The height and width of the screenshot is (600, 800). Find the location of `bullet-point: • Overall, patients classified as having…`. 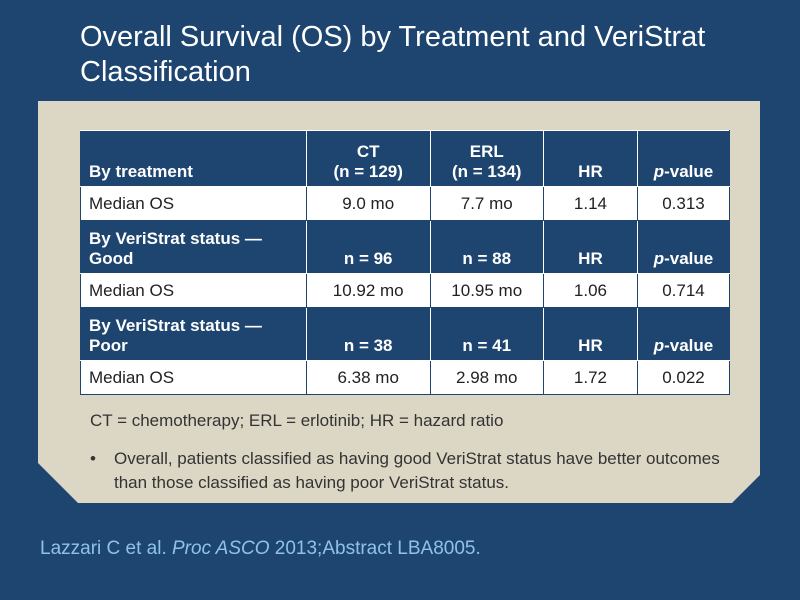

bullet-point: • Overall, patients classified as having… is located at coordinates (420, 471).